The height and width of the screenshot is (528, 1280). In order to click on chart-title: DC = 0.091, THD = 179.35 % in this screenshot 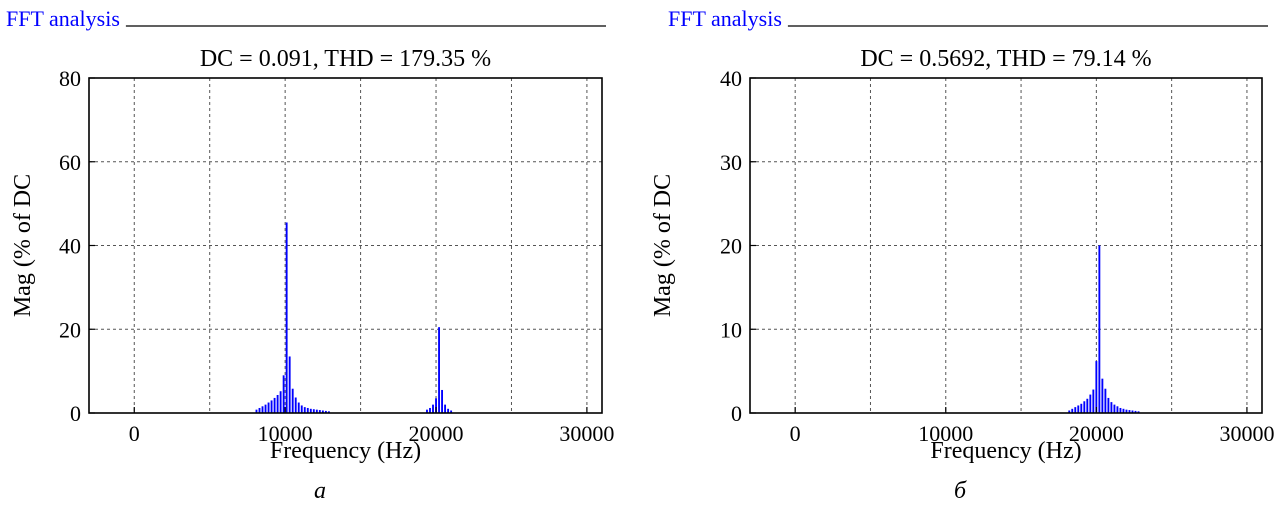, I will do `click(345, 59)`.